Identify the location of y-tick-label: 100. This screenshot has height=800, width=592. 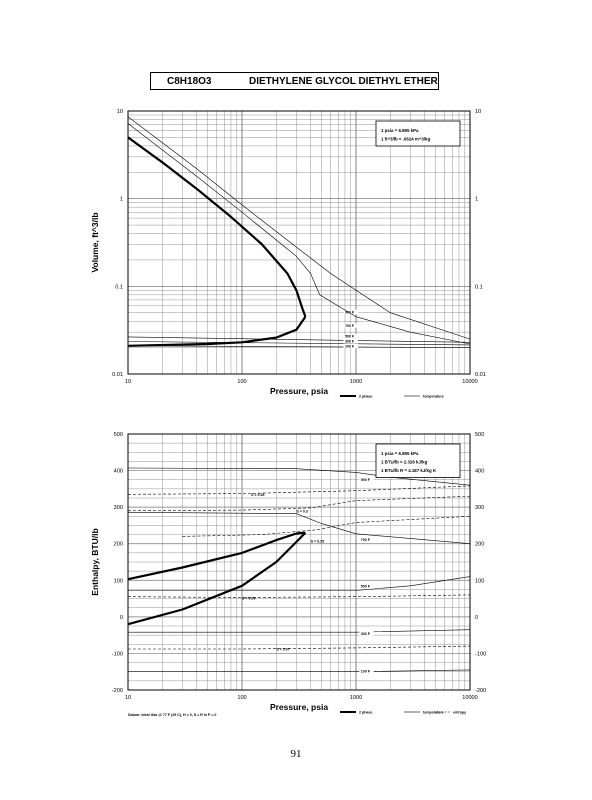
(118, 581).